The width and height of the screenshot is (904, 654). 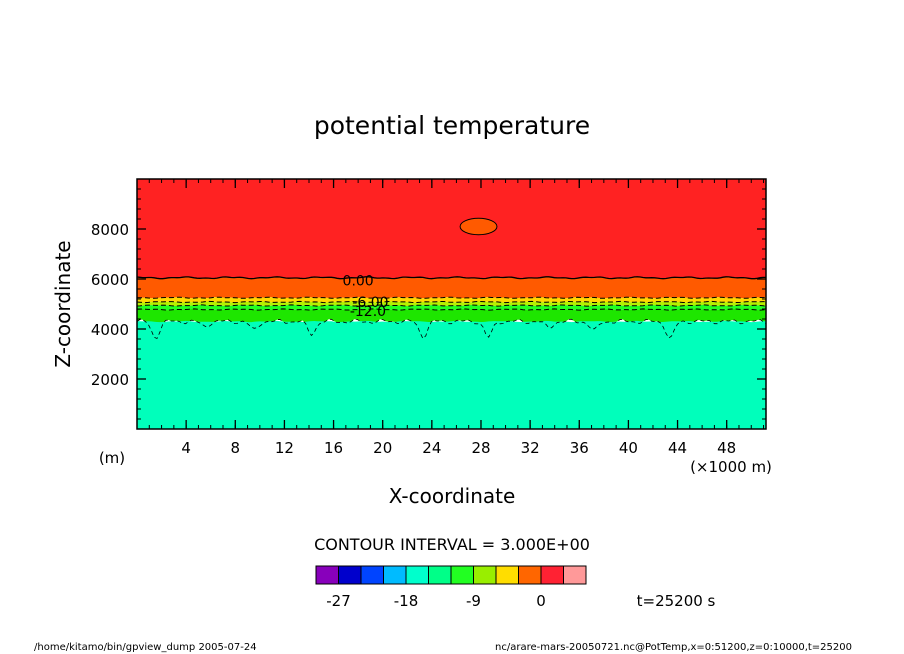 I want to click on x-tick-label: 8, so click(x=236, y=448).